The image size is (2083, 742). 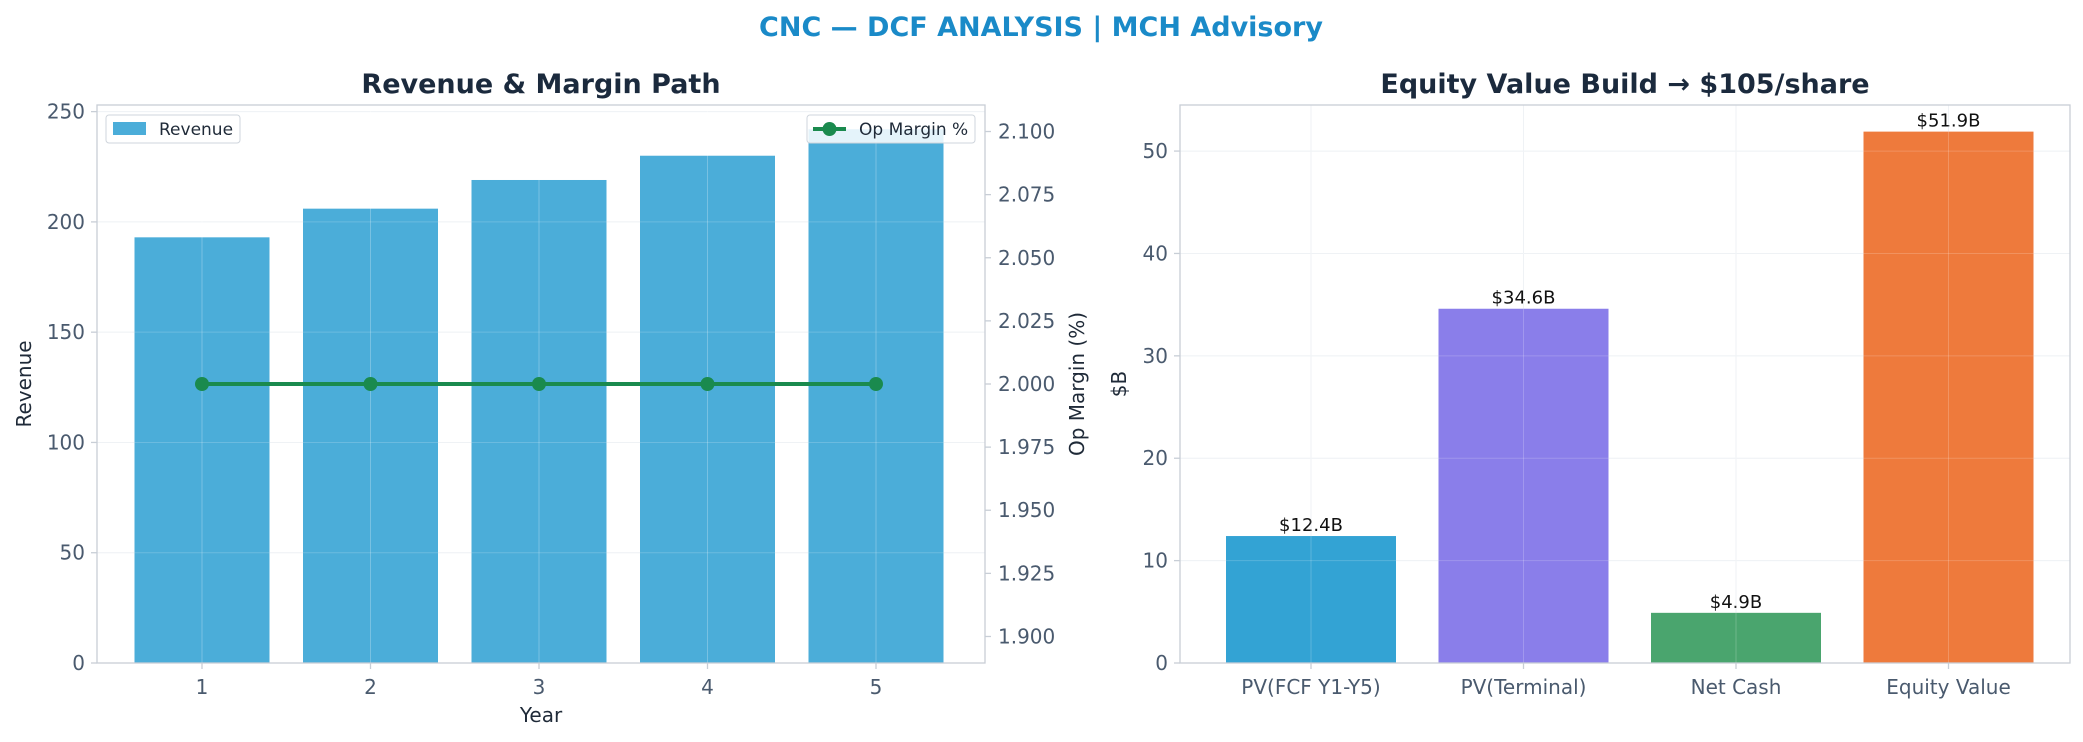 What do you see at coordinates (1524, 298) in the screenshot?
I see `bar-data-label: $34.6B` at bounding box center [1524, 298].